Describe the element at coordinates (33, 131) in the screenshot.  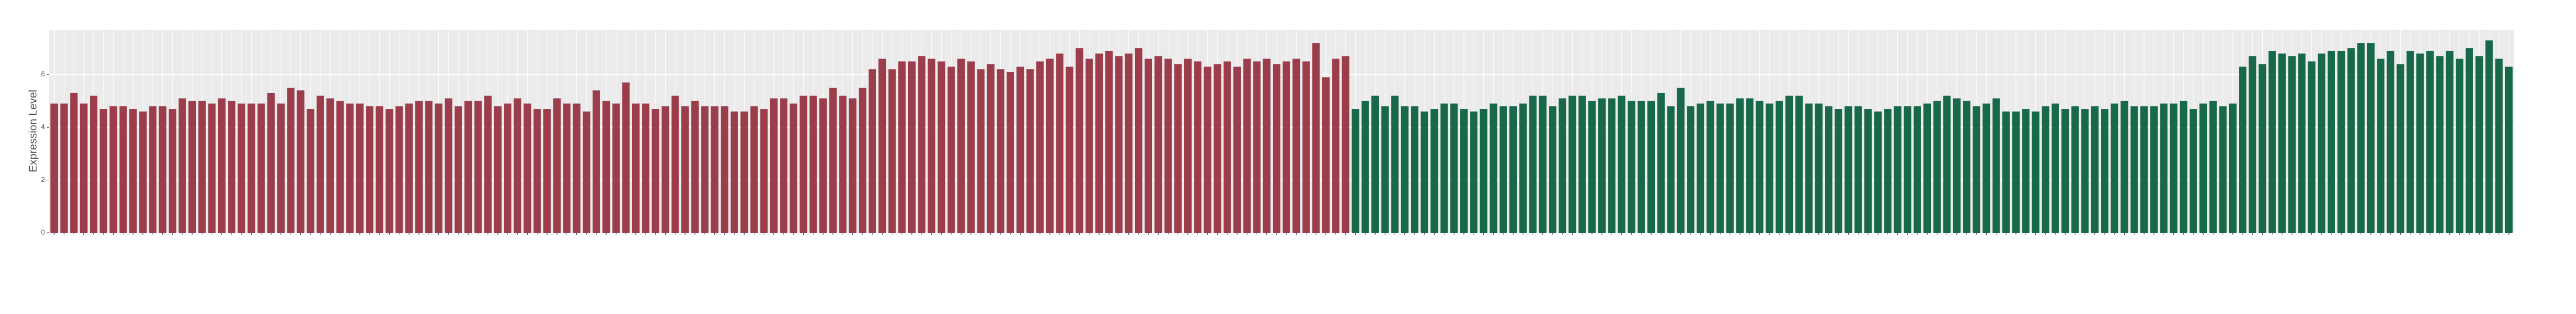
I see `y-axis-label: Expression Level` at that location.